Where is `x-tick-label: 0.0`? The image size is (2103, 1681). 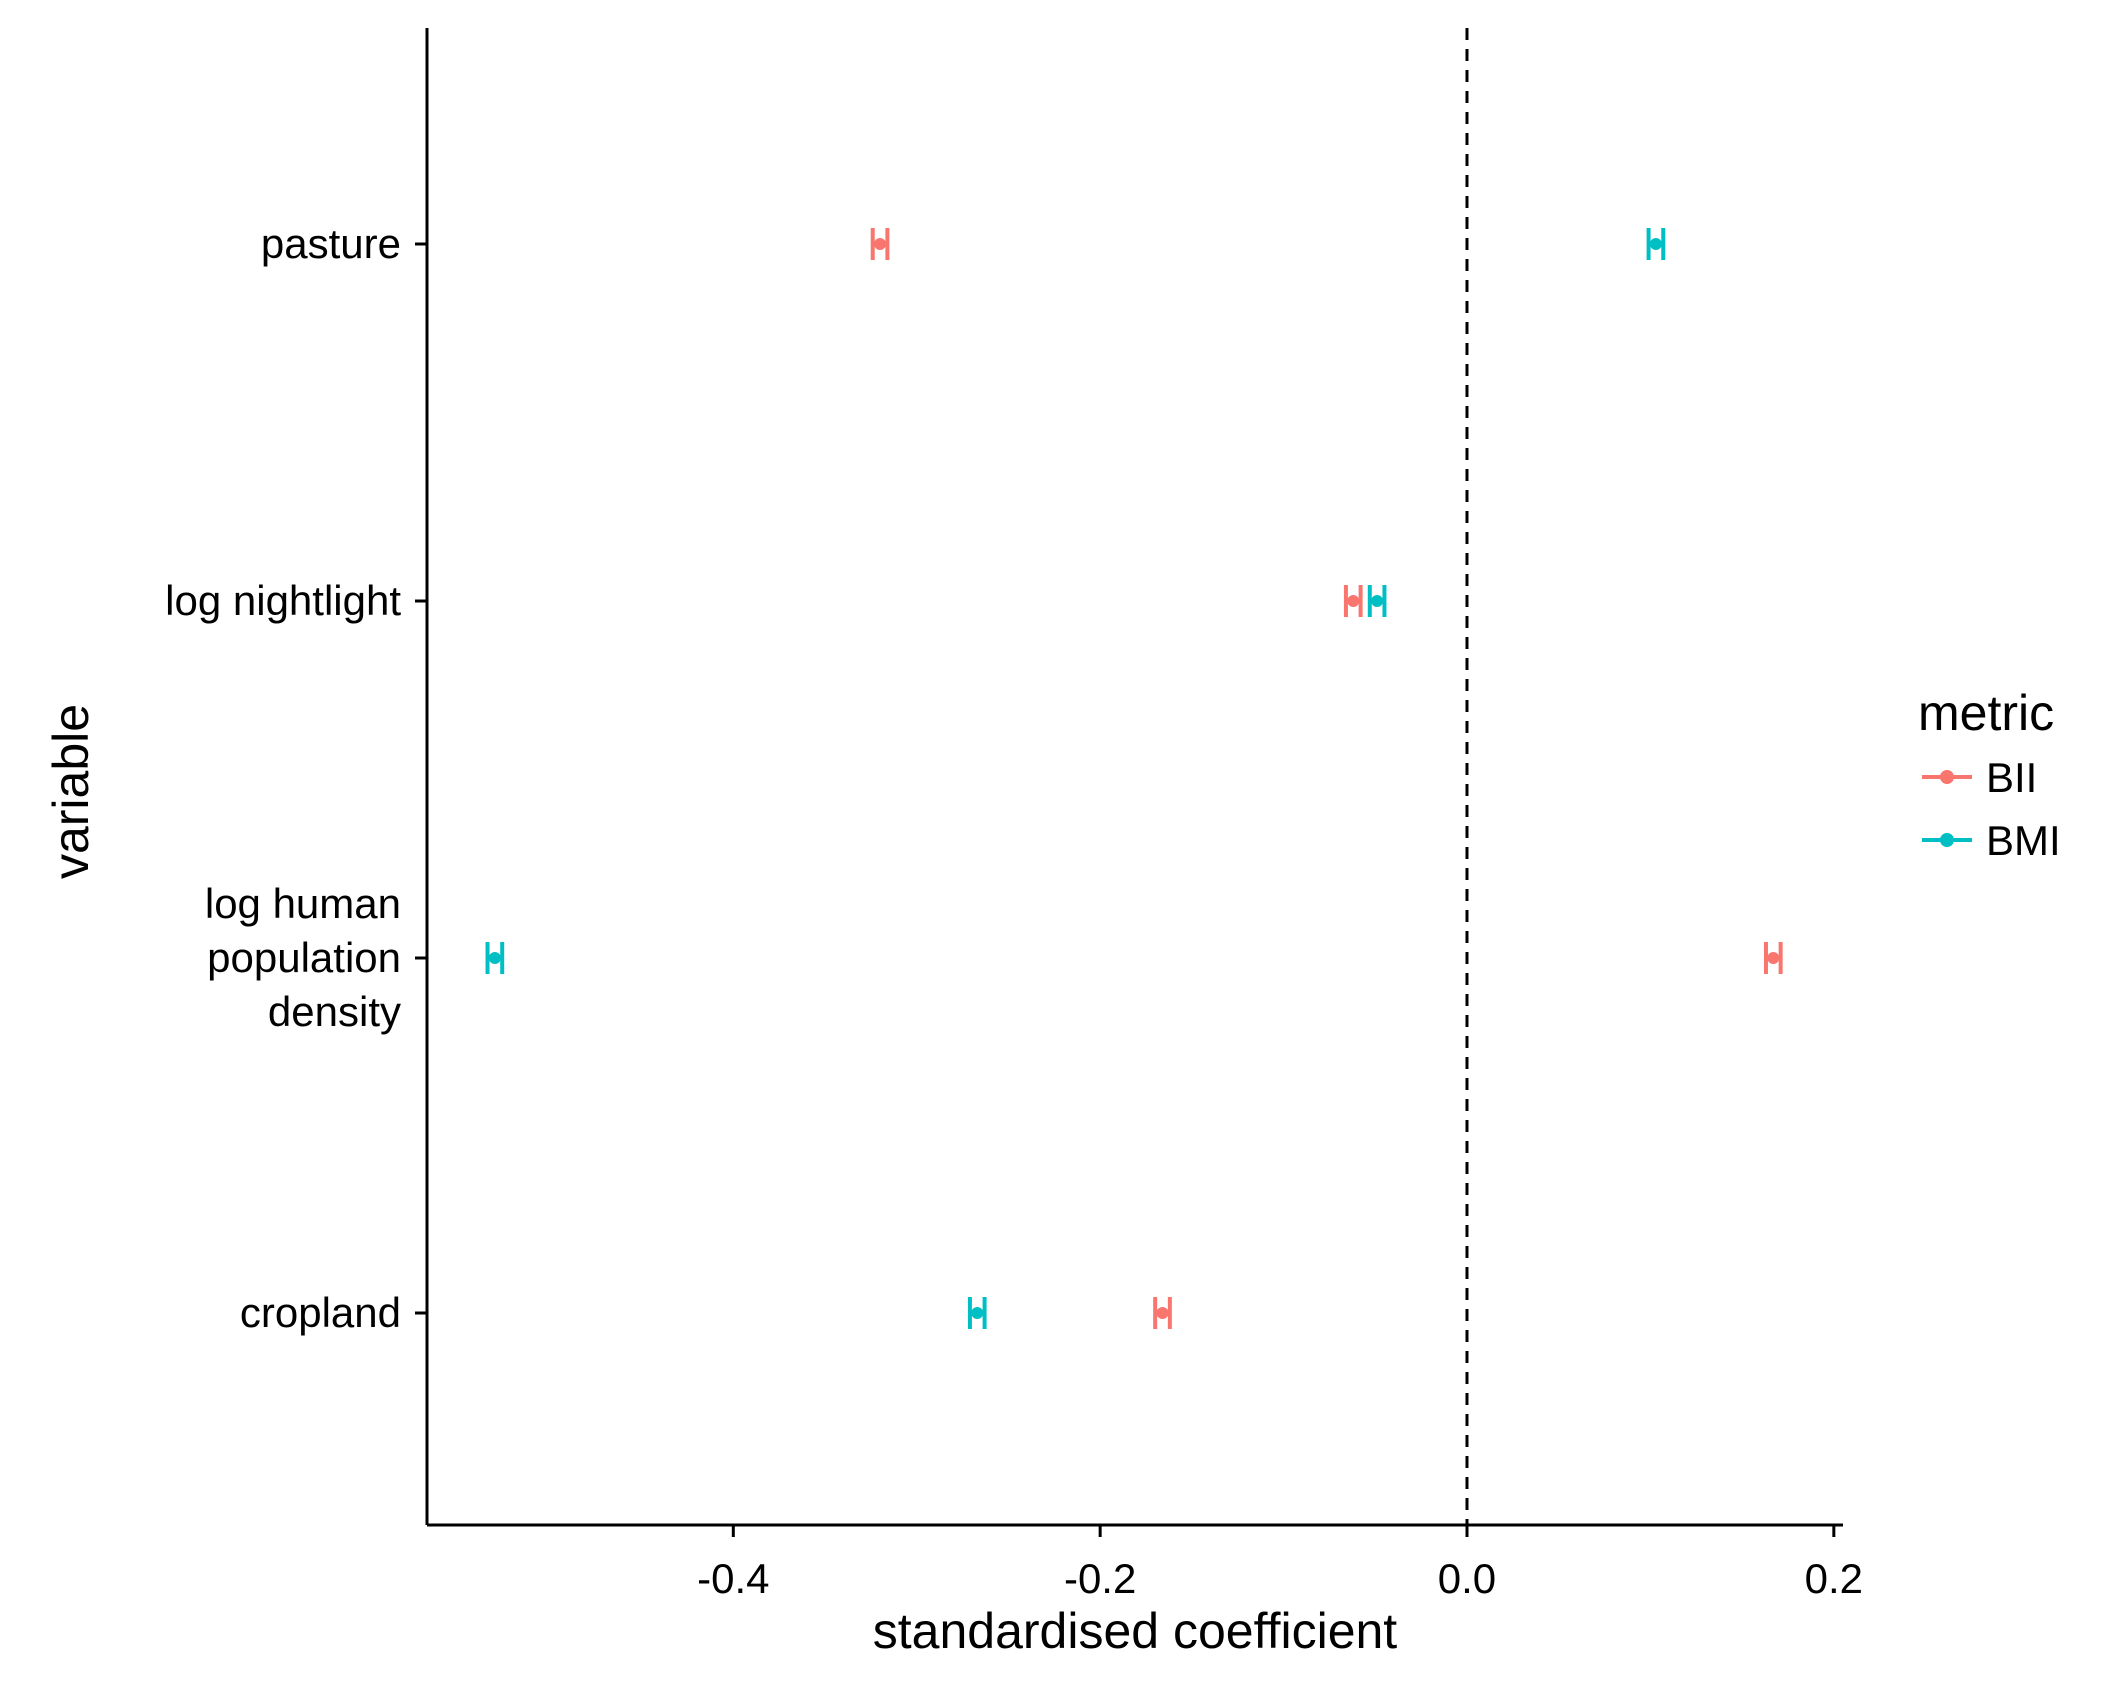
x-tick-label: 0.0 is located at coordinates (1467, 1578).